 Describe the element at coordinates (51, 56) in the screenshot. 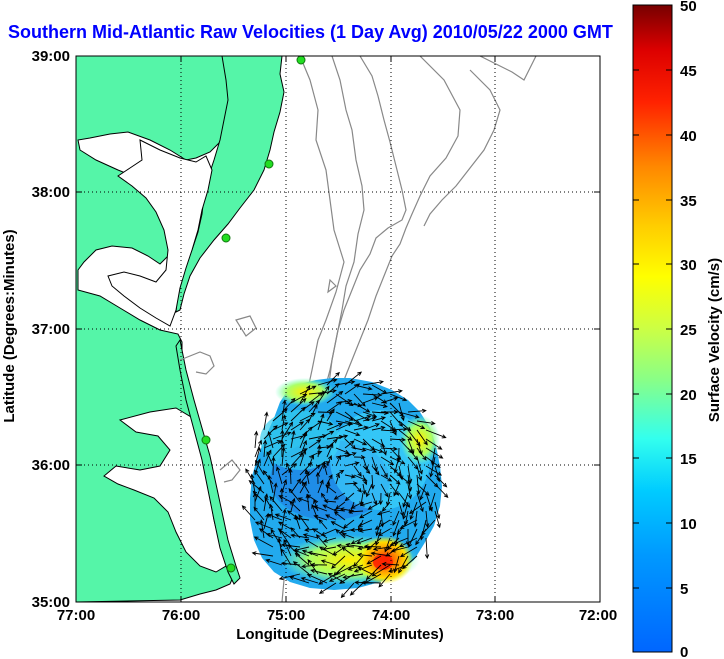

I see `y-tick-label: 39:00` at that location.